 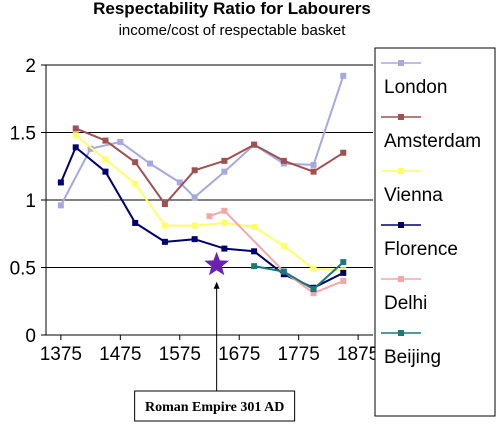 I want to click on series-line-beijing, so click(x=298, y=276).